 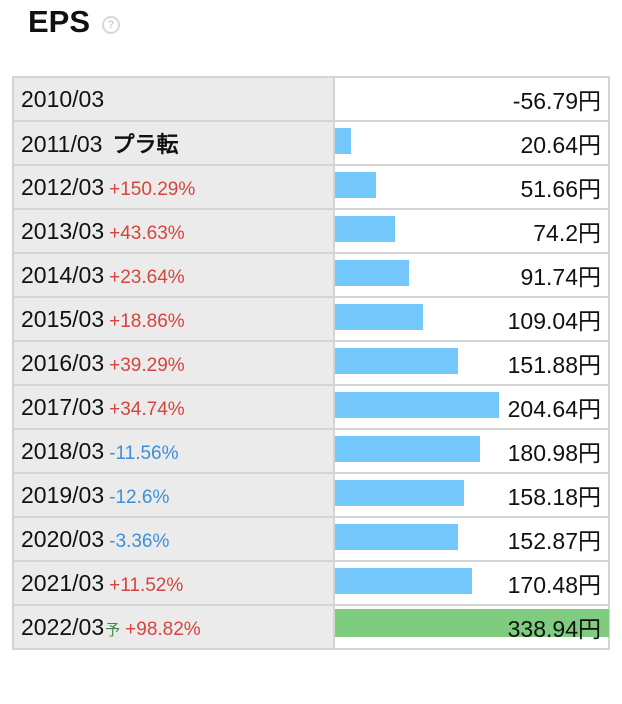 What do you see at coordinates (63, 230) in the screenshot?
I see `fiscal-year: 2013/03` at bounding box center [63, 230].